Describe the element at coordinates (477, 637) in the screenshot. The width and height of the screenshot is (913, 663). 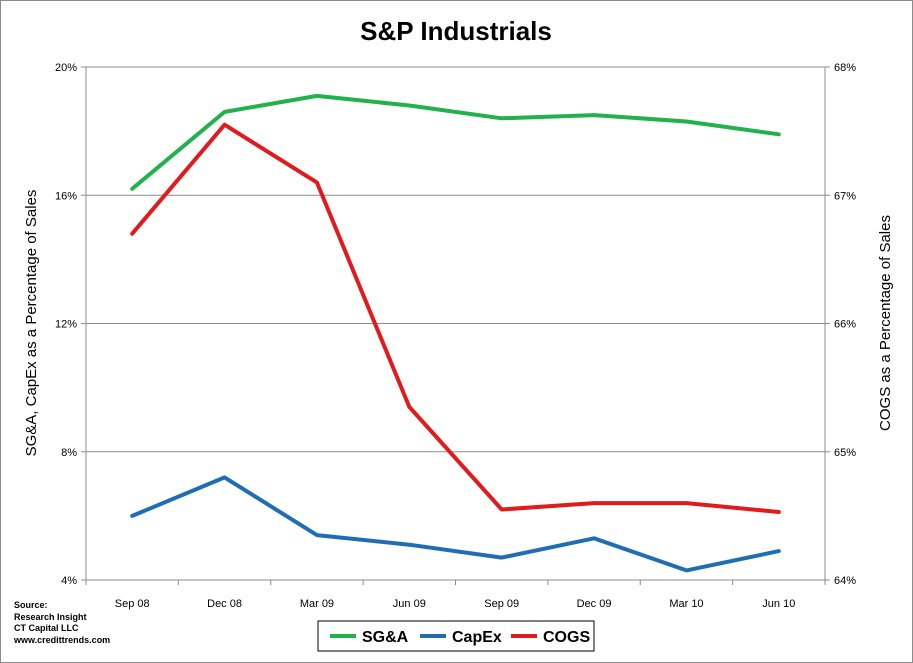
I see `legend-label-capex: CapEx` at that location.